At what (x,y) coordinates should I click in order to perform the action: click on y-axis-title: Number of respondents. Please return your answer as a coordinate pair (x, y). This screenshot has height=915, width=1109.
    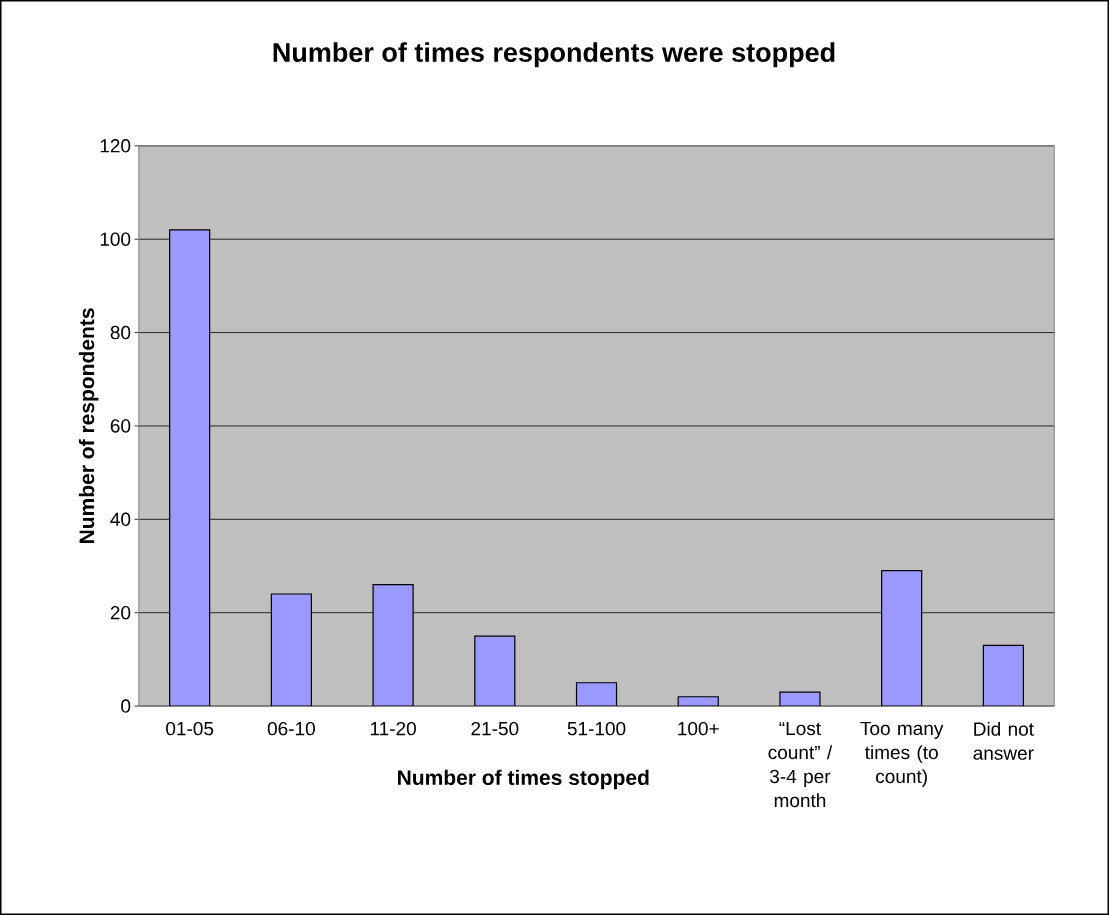
    Looking at the image, I should click on (88, 426).